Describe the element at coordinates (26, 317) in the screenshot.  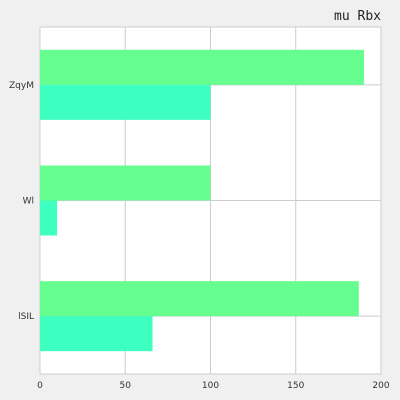
I see `y-tick-label: lSIL` at that location.